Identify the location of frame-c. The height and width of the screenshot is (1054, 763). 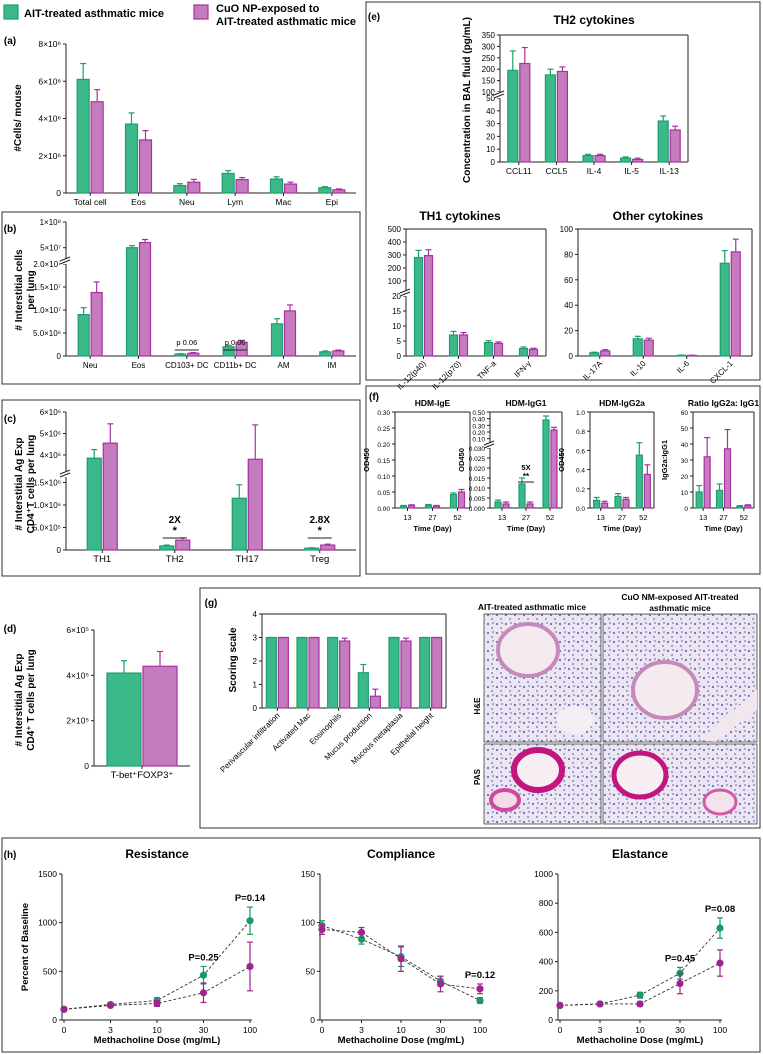
(181, 488).